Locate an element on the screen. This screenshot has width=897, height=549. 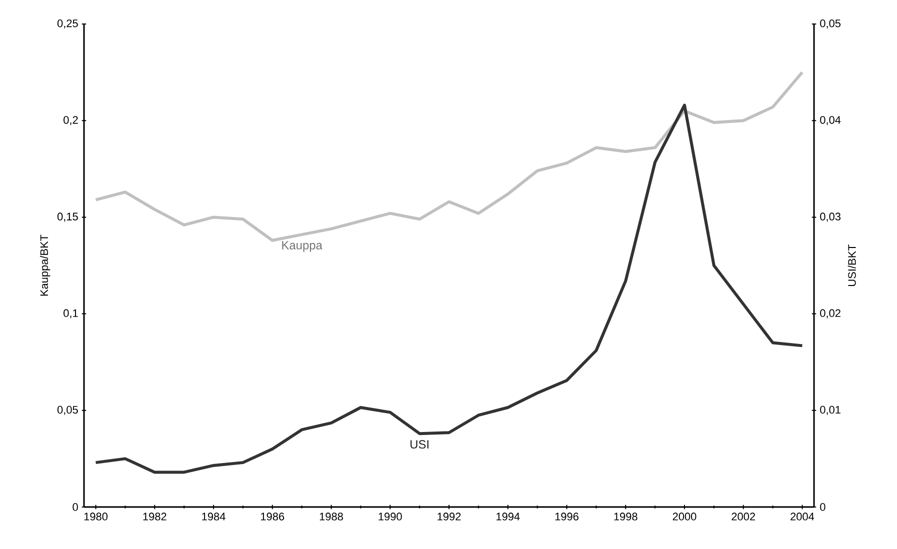
series-label: USI is located at coordinates (419, 444).